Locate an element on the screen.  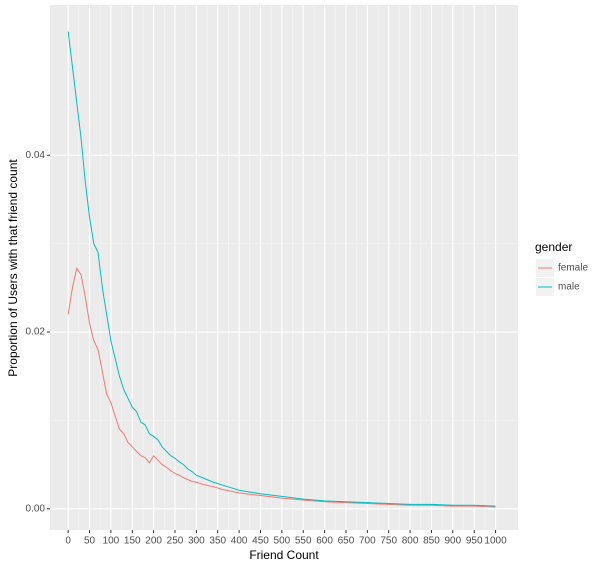
x-tick-label: 300 is located at coordinates (196, 541).